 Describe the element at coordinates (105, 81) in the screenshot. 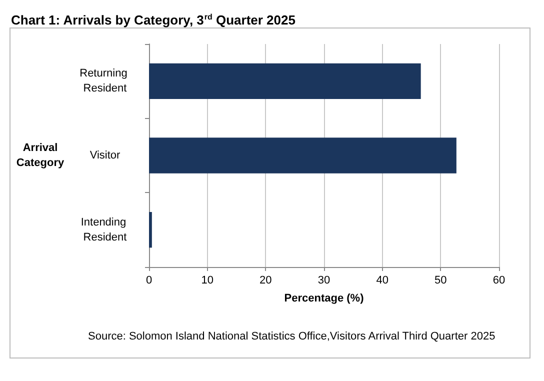

I see `y-tick-label: Returning Resident` at that location.